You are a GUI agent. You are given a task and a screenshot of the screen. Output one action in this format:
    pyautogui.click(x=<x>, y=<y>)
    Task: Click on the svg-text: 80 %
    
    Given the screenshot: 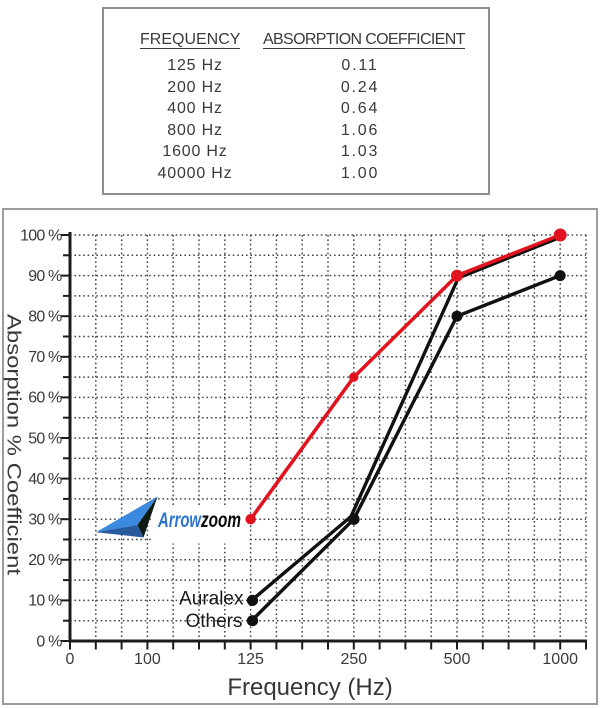 What is the action you would take?
    pyautogui.click(x=45, y=317)
    